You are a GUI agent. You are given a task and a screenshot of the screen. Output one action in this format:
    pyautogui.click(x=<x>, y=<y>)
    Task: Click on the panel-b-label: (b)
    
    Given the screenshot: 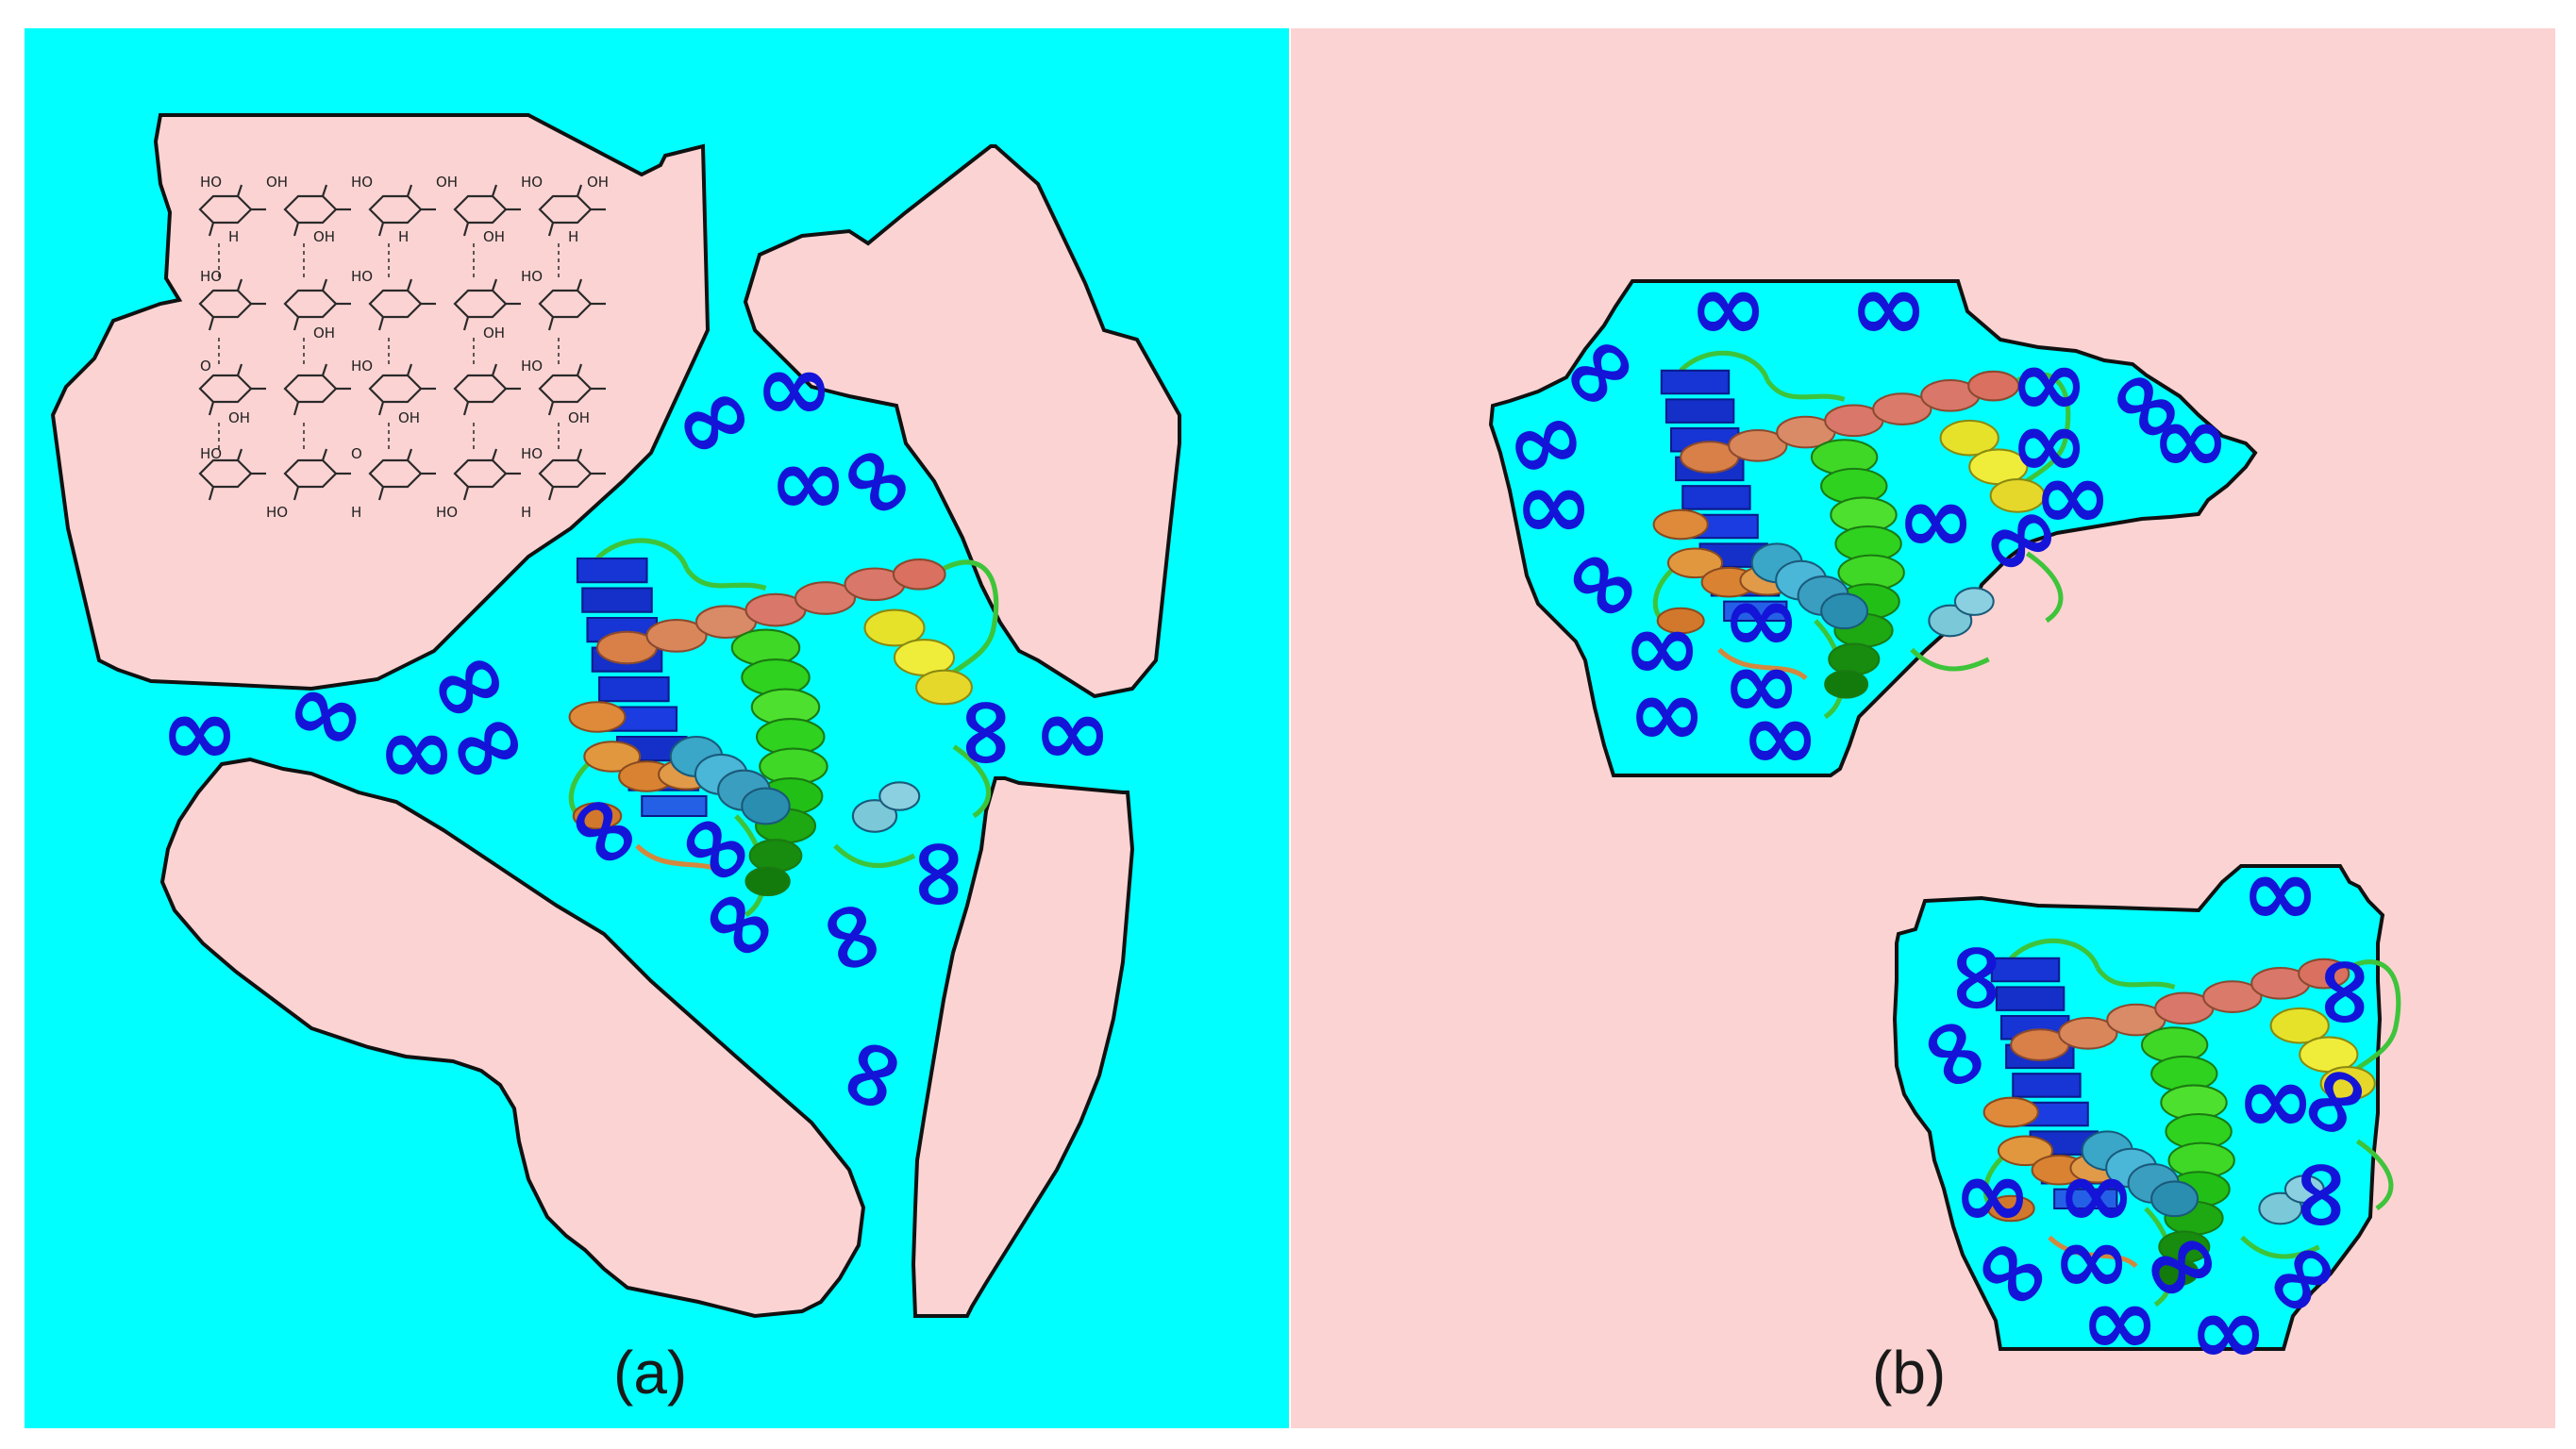 What is the action you would take?
    pyautogui.click(x=1909, y=1373)
    